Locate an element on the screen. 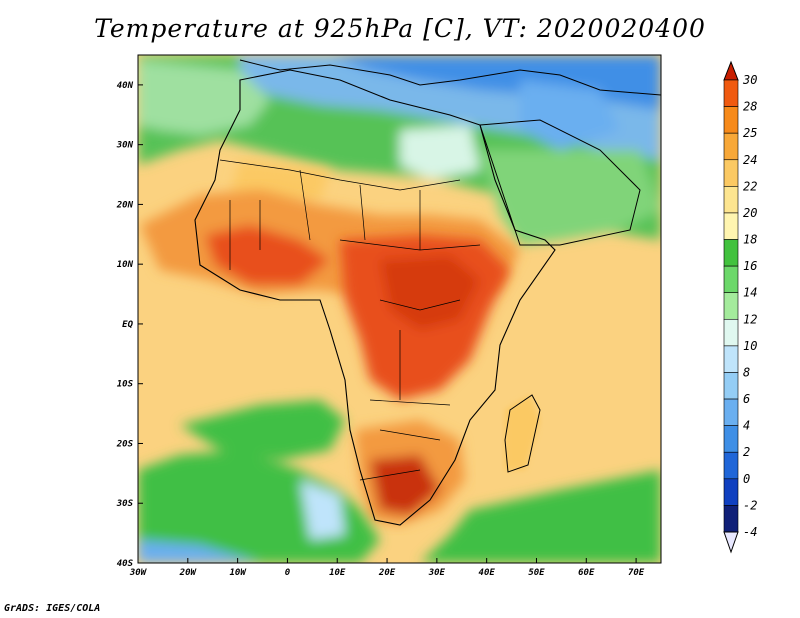 The width and height of the screenshot is (800, 618). lat-tick-label: 20S is located at coordinates (125, 444).